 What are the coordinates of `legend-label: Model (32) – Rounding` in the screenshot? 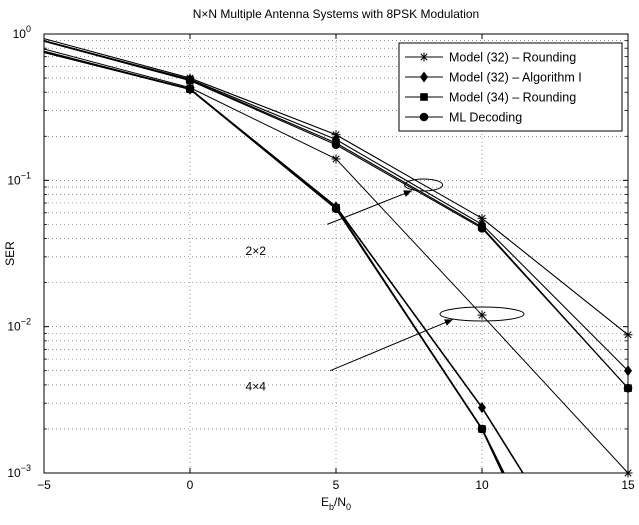 It's located at (512, 58).